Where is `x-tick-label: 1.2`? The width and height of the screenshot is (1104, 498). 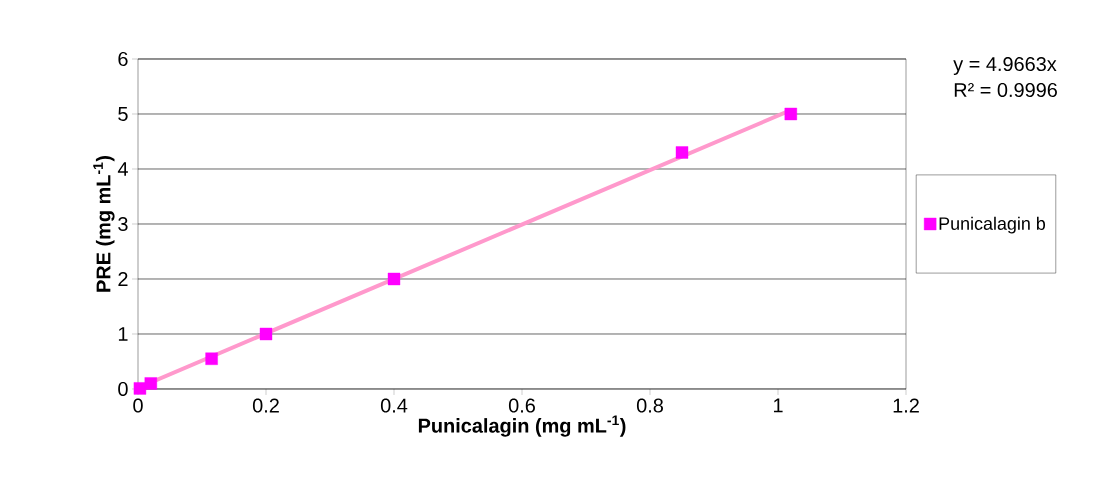
x-tick-label: 1.2 is located at coordinates (906, 405).